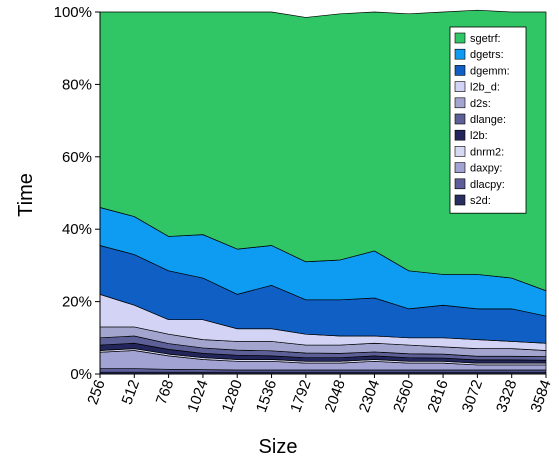 This screenshot has width=559, height=463. Describe the element at coordinates (369, 396) in the screenshot. I see `x-tick-label: 2304` at that location.